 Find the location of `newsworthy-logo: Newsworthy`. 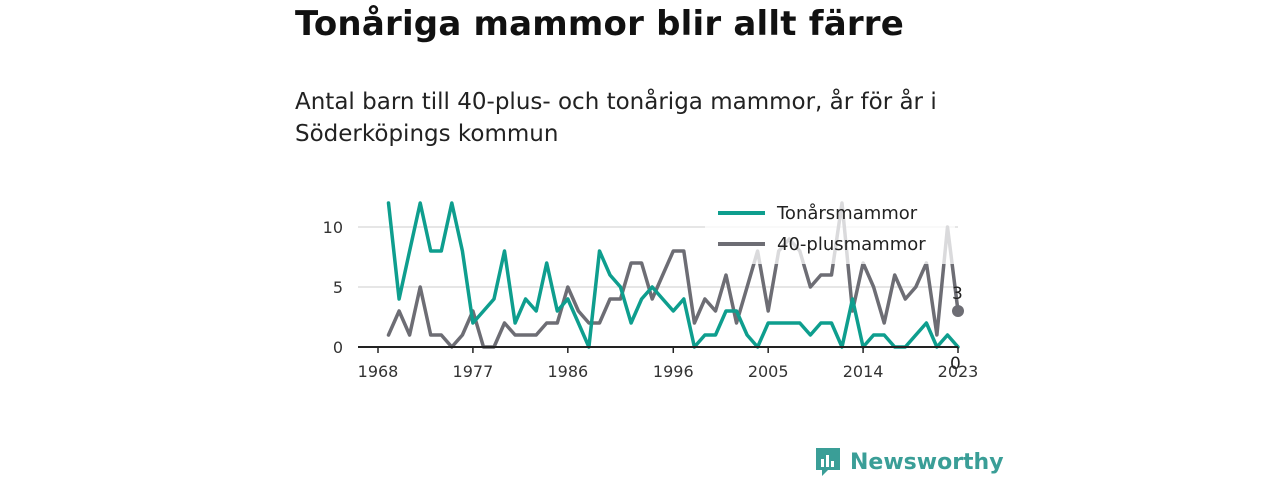

newsworthy-logo: Newsworthy is located at coordinates (909, 462).